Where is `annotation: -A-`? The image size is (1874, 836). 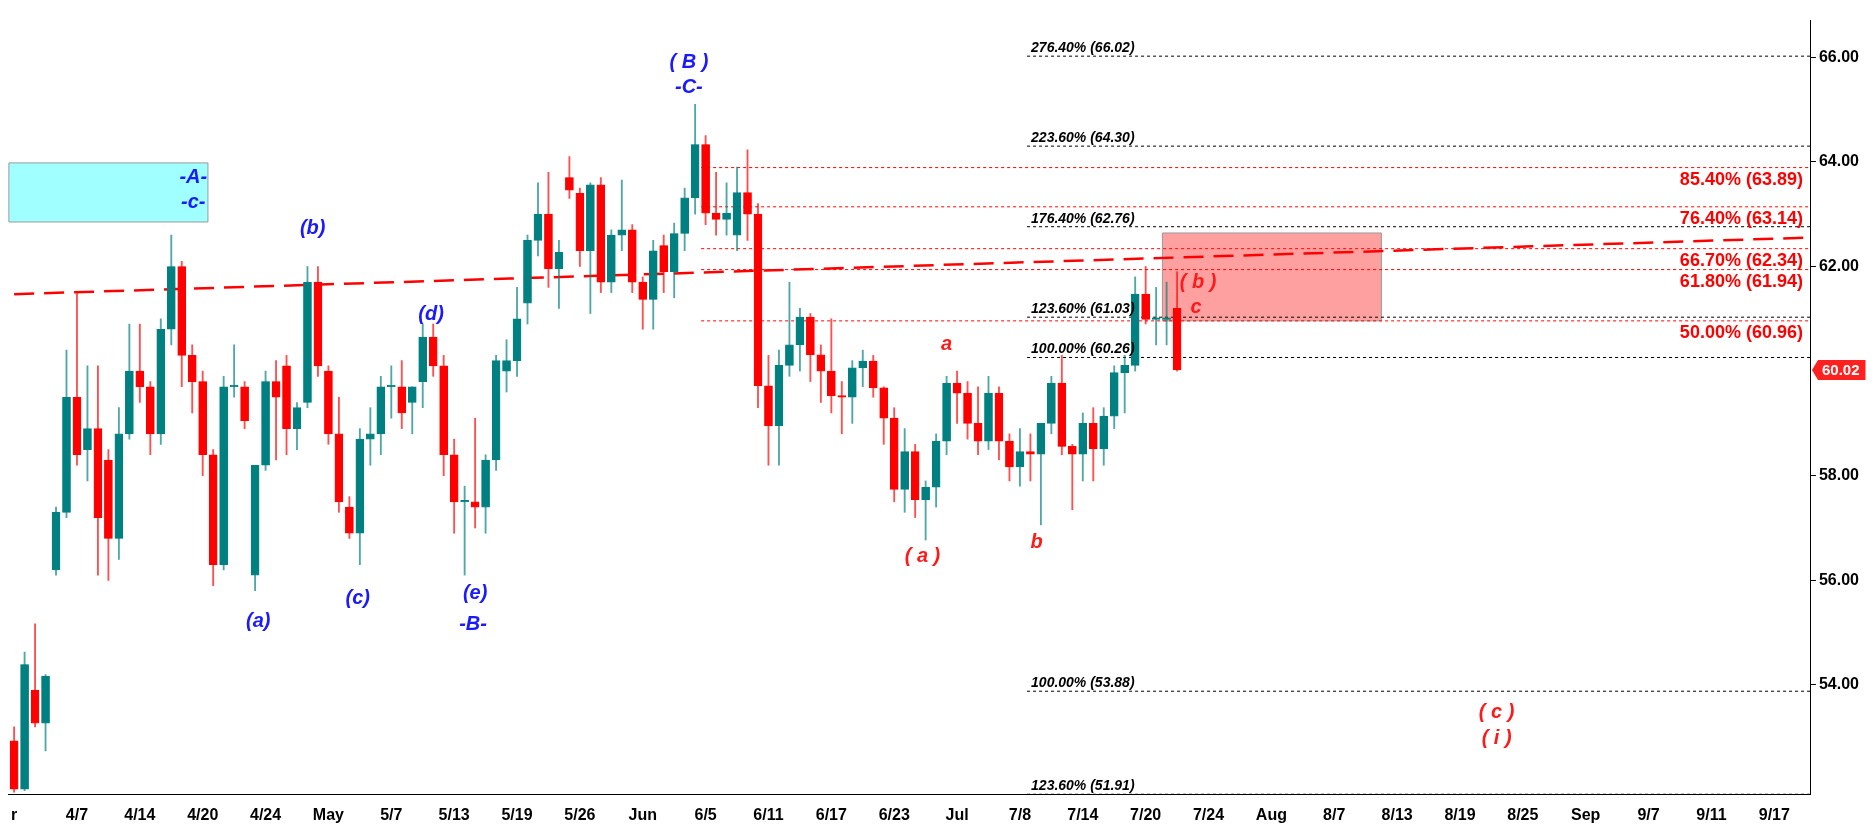 annotation: -A- is located at coordinates (193, 175).